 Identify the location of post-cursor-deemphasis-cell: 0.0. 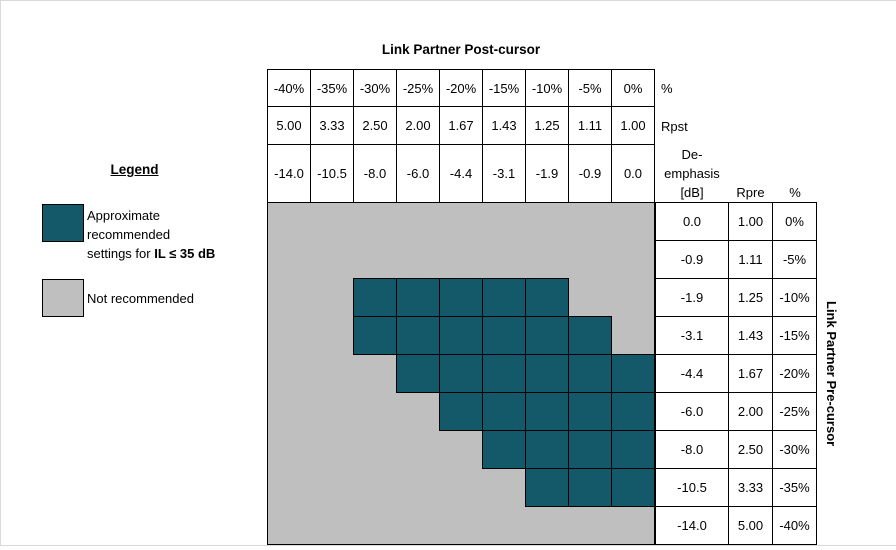
(633, 174).